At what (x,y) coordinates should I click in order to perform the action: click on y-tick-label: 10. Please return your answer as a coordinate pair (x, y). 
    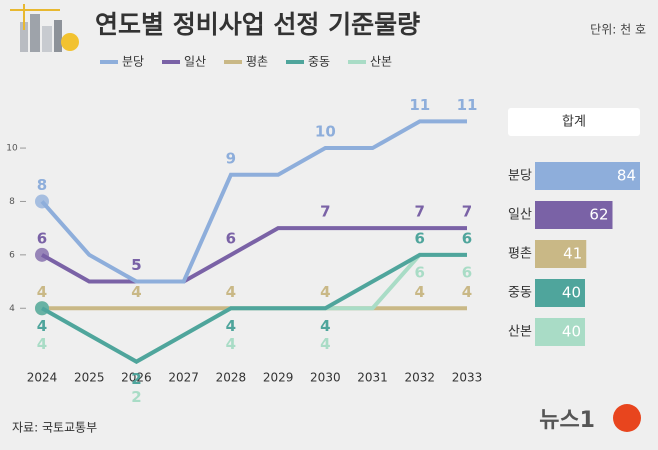
    Looking at the image, I should click on (12, 149).